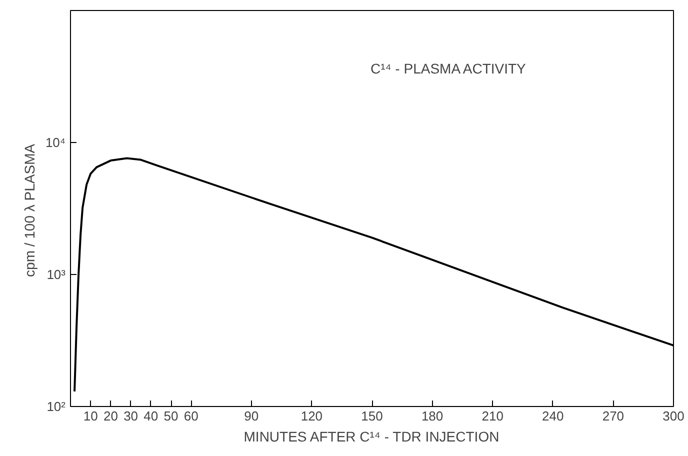 The image size is (688, 456). What do you see at coordinates (55, 142) in the screenshot?
I see `y-tick-label: 10⁴` at bounding box center [55, 142].